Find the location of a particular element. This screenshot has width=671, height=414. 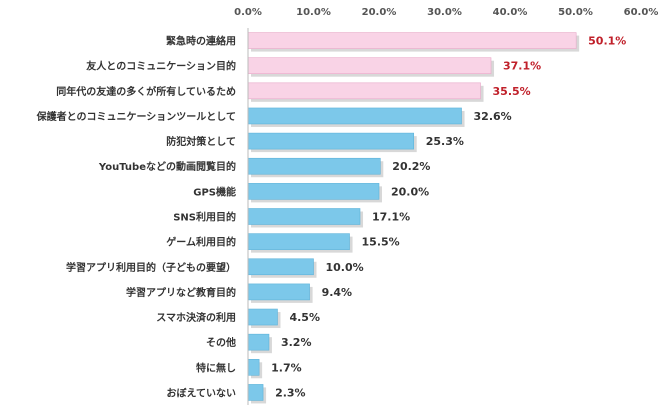

value-label: 20.0% is located at coordinates (410, 191).